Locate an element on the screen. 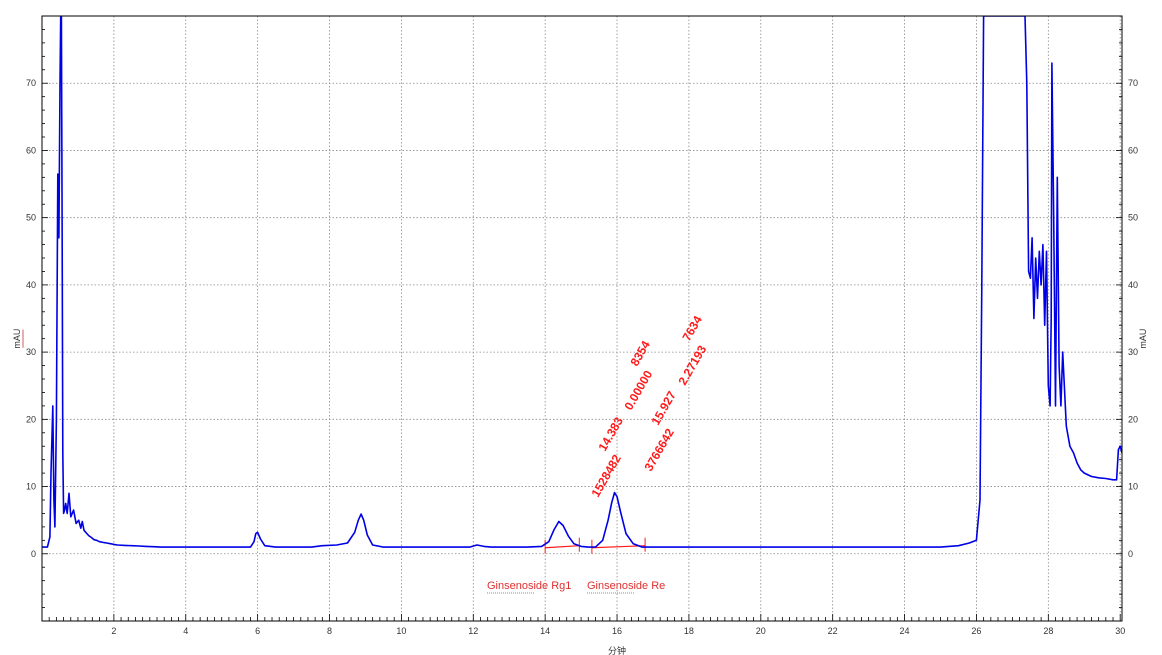 This screenshot has height=655, width=1162. peak-annotation: 0.00000 is located at coordinates (638, 390).